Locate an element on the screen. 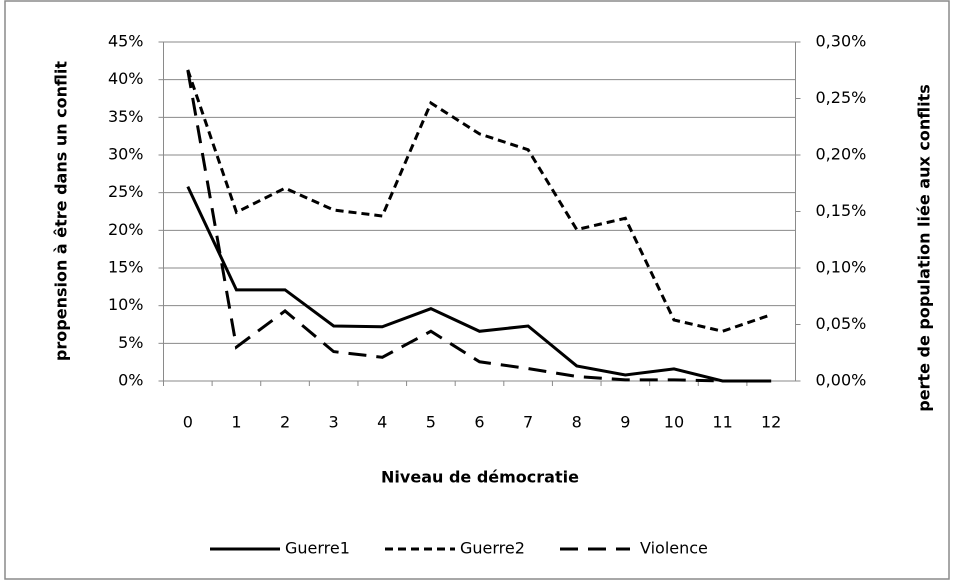  x-axis-title: Niveau de démocratie is located at coordinates (480, 477).